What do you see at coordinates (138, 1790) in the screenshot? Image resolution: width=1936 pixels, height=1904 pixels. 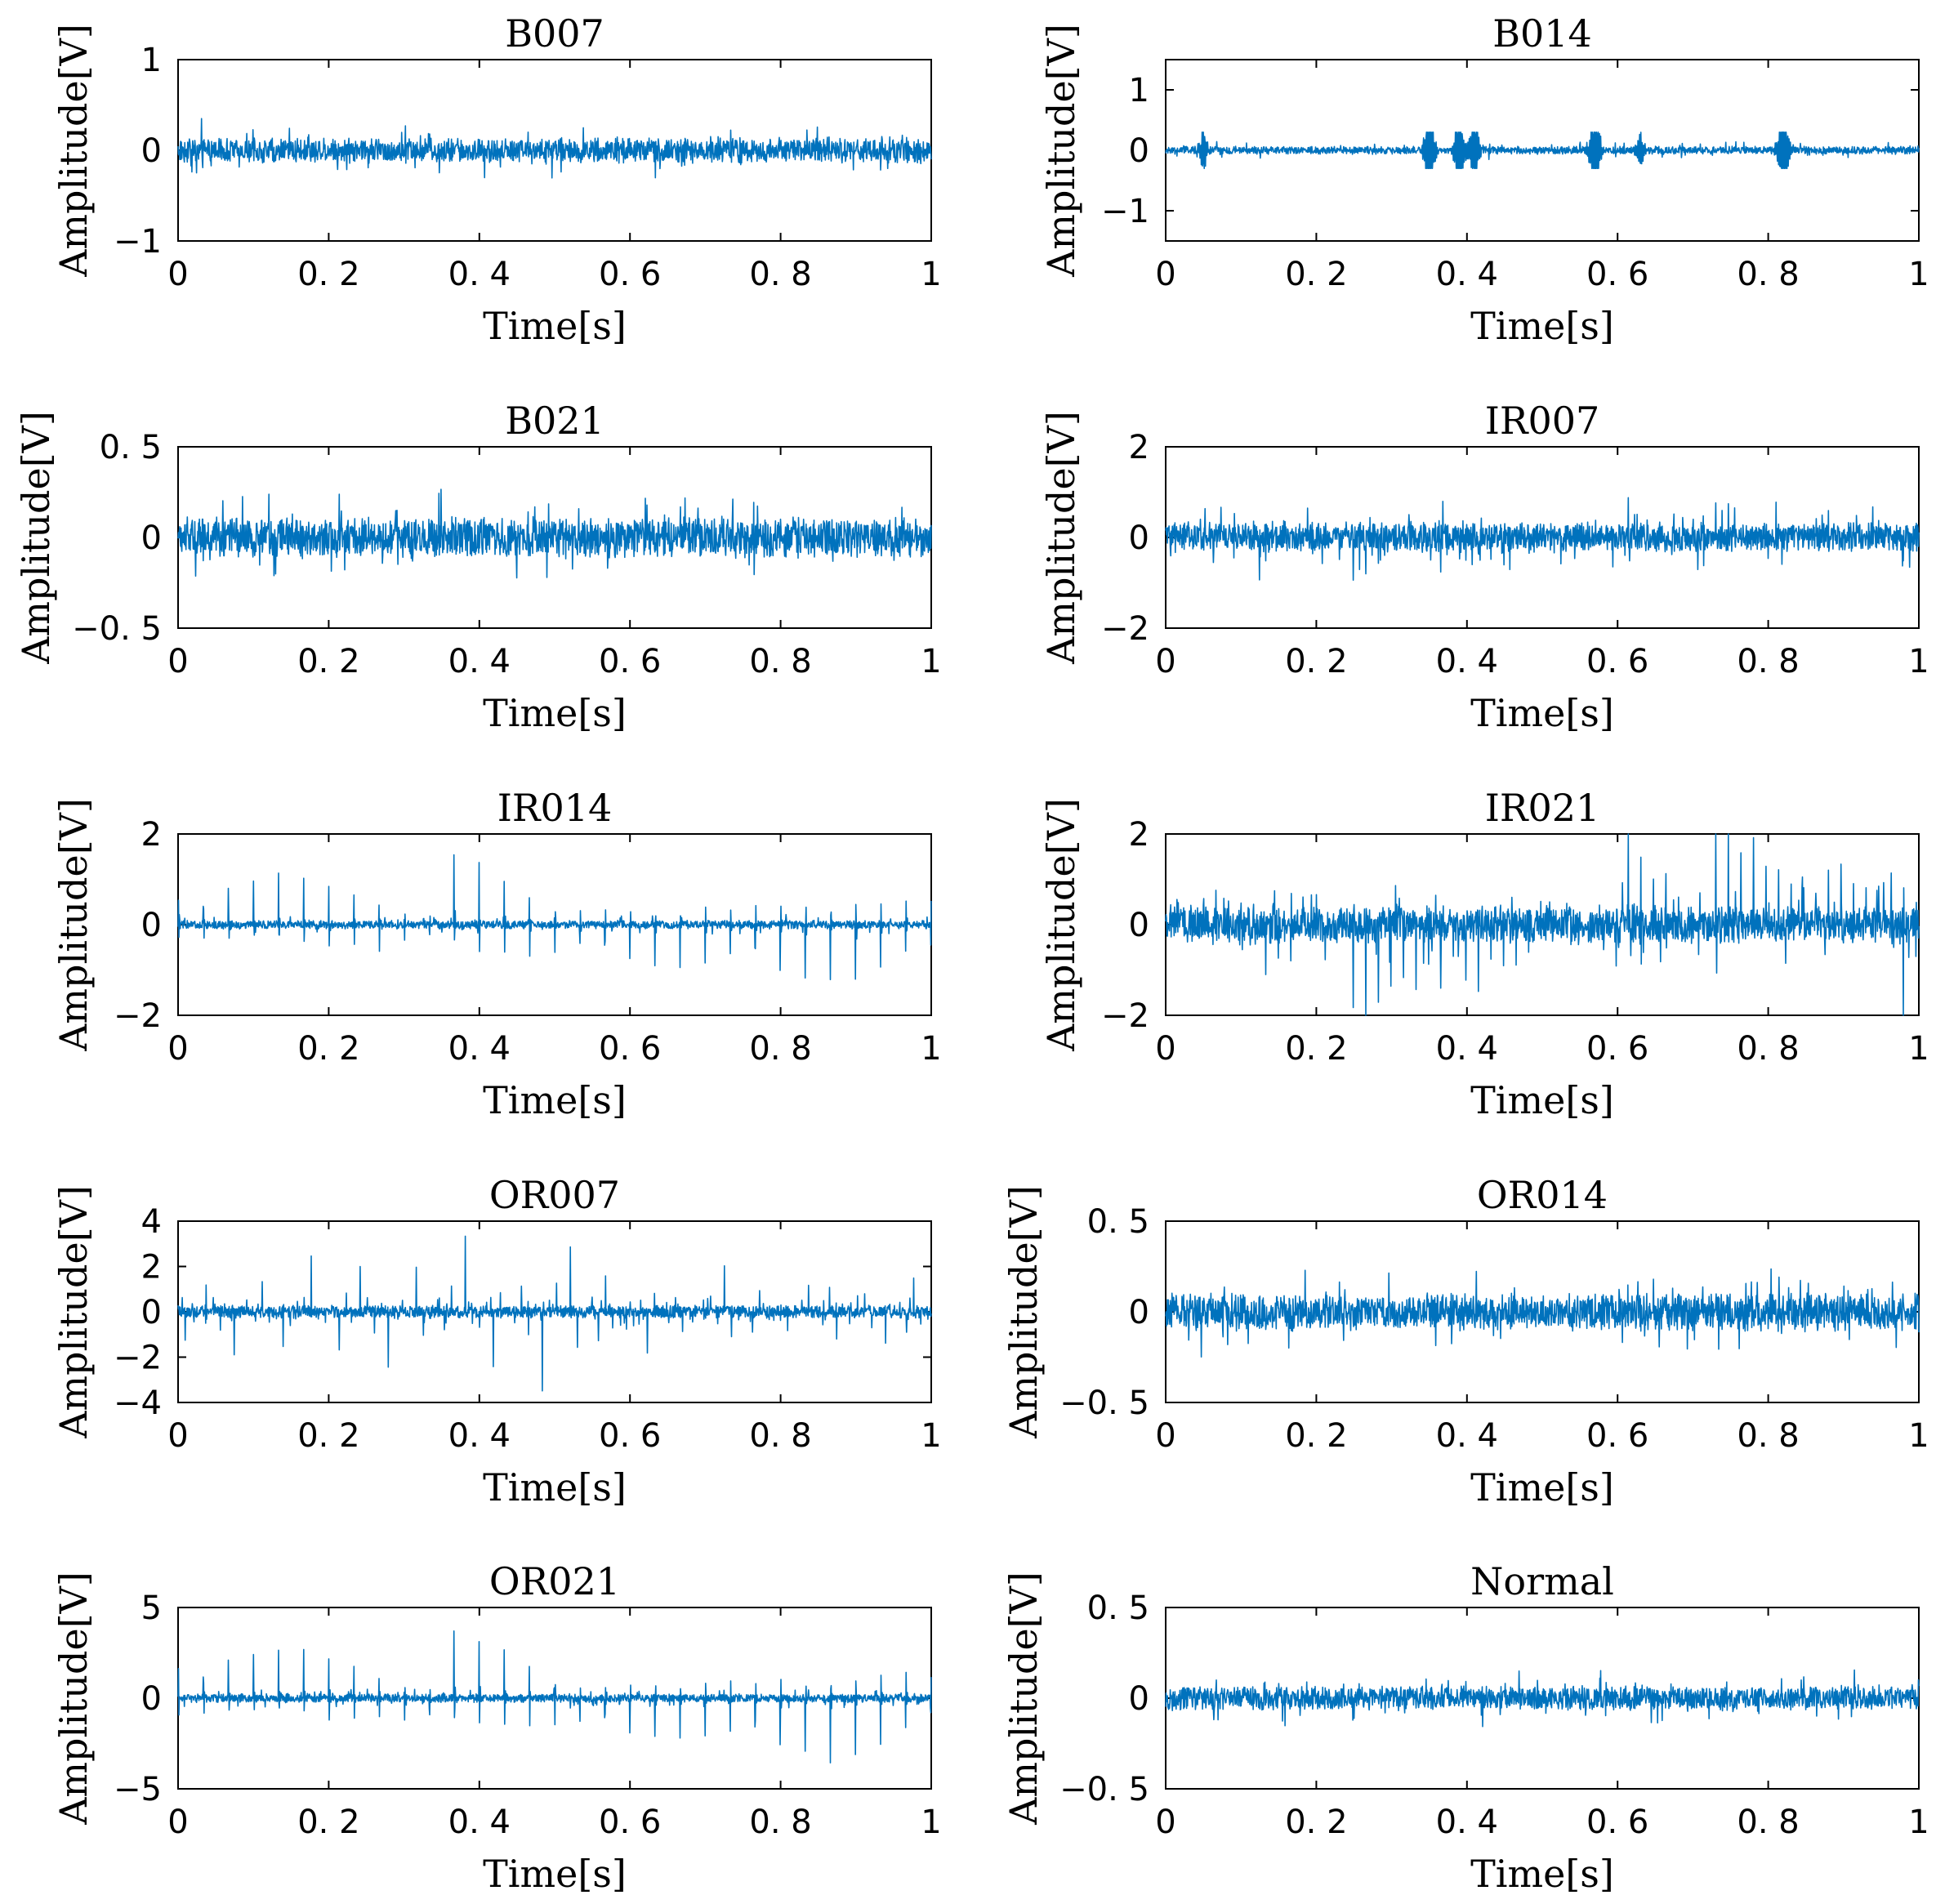 I see `y-tick-label: −5` at bounding box center [138, 1790].